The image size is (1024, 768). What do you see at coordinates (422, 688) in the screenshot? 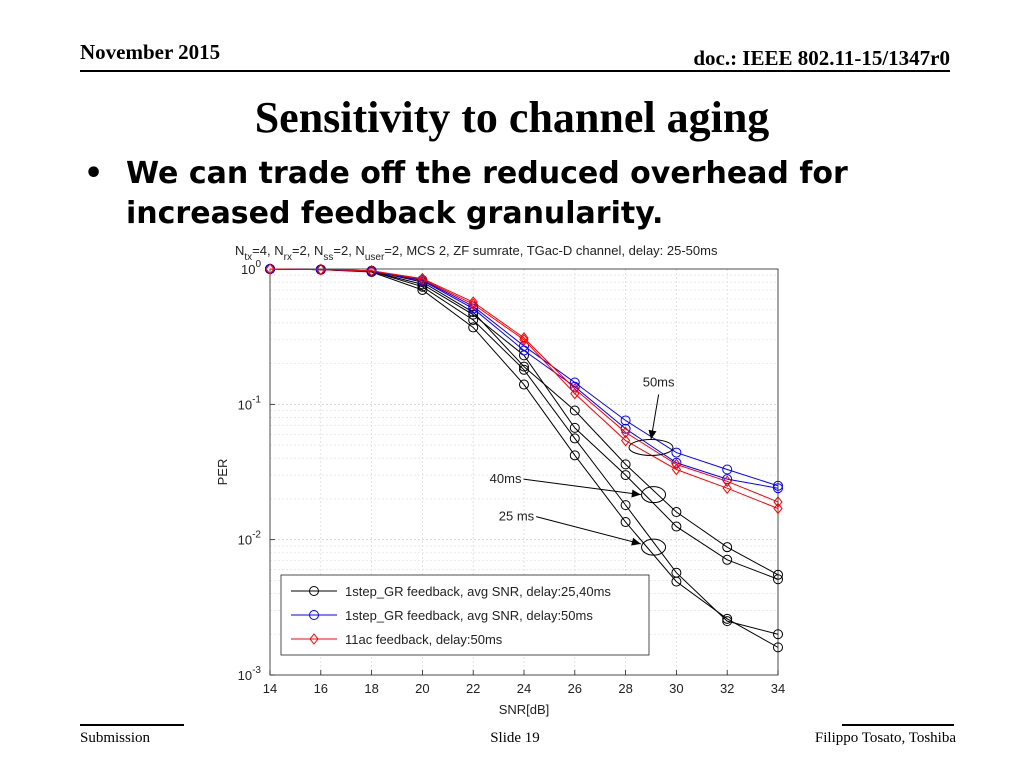
I see `x-tick-label: 20` at bounding box center [422, 688].